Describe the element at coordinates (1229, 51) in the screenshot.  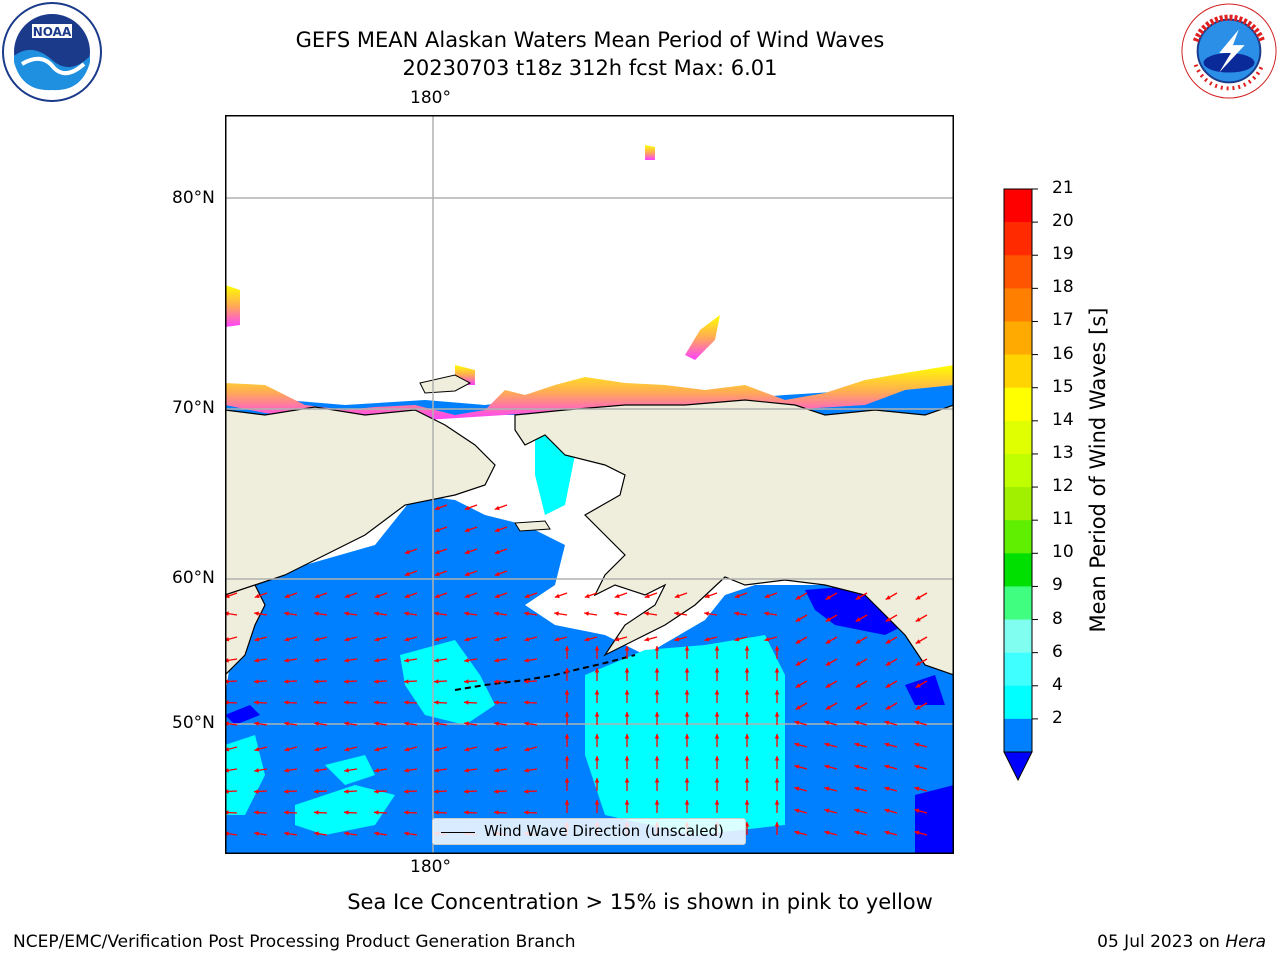
I see `nws-logo-icon` at that location.